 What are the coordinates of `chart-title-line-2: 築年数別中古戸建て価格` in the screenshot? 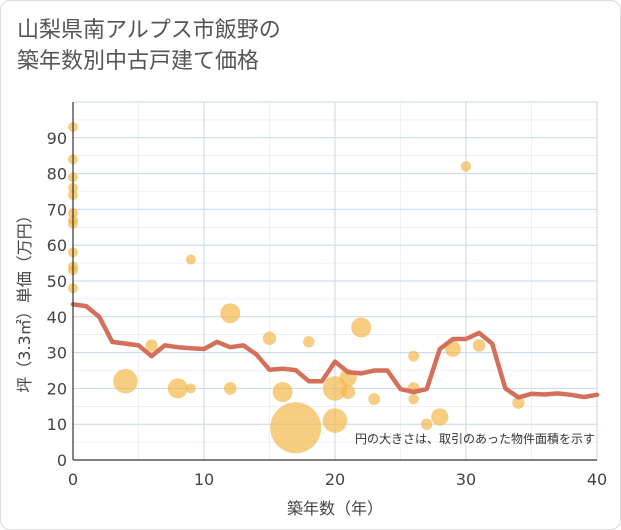 It's located at (138, 61).